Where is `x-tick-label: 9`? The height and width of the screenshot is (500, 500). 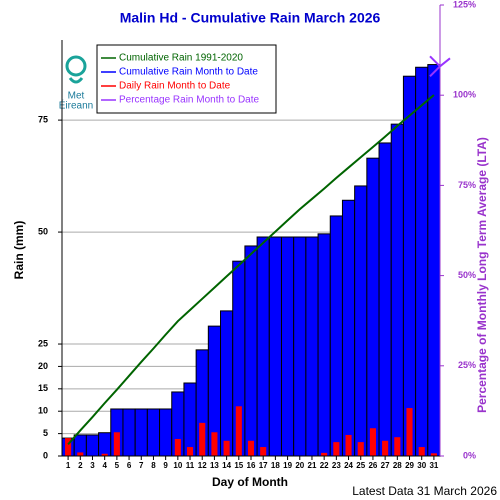
x-tick-label: 9 is located at coordinates (165, 465).